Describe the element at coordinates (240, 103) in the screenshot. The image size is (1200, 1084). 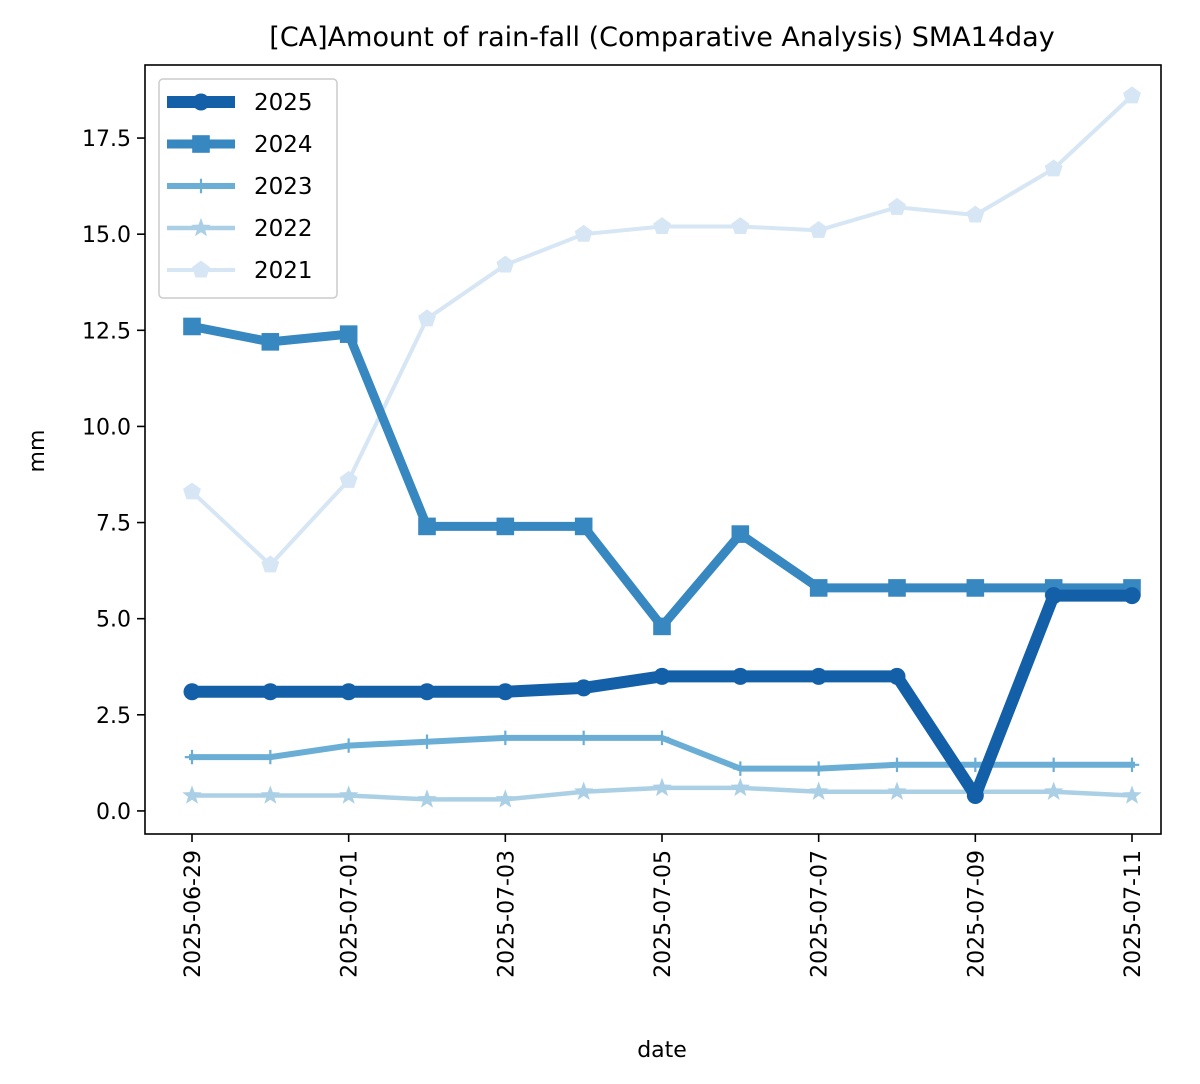
I see `legend-item-2025: 2025` at that location.